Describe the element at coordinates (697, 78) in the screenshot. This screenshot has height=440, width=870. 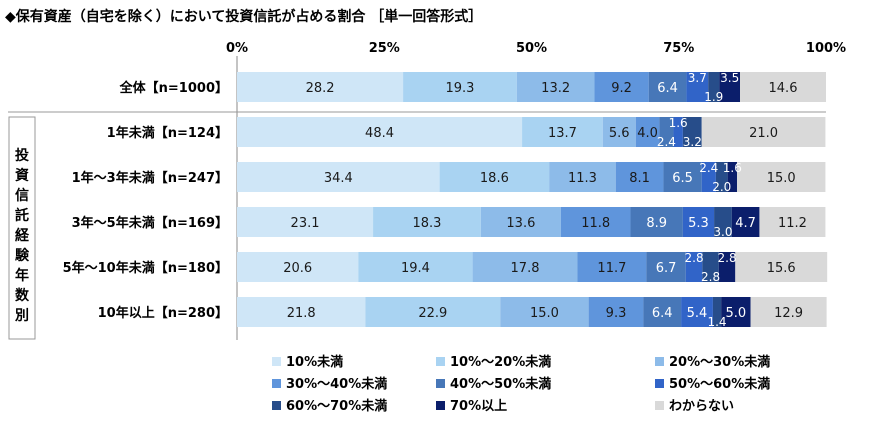
I see `data-label: 3.7` at that location.